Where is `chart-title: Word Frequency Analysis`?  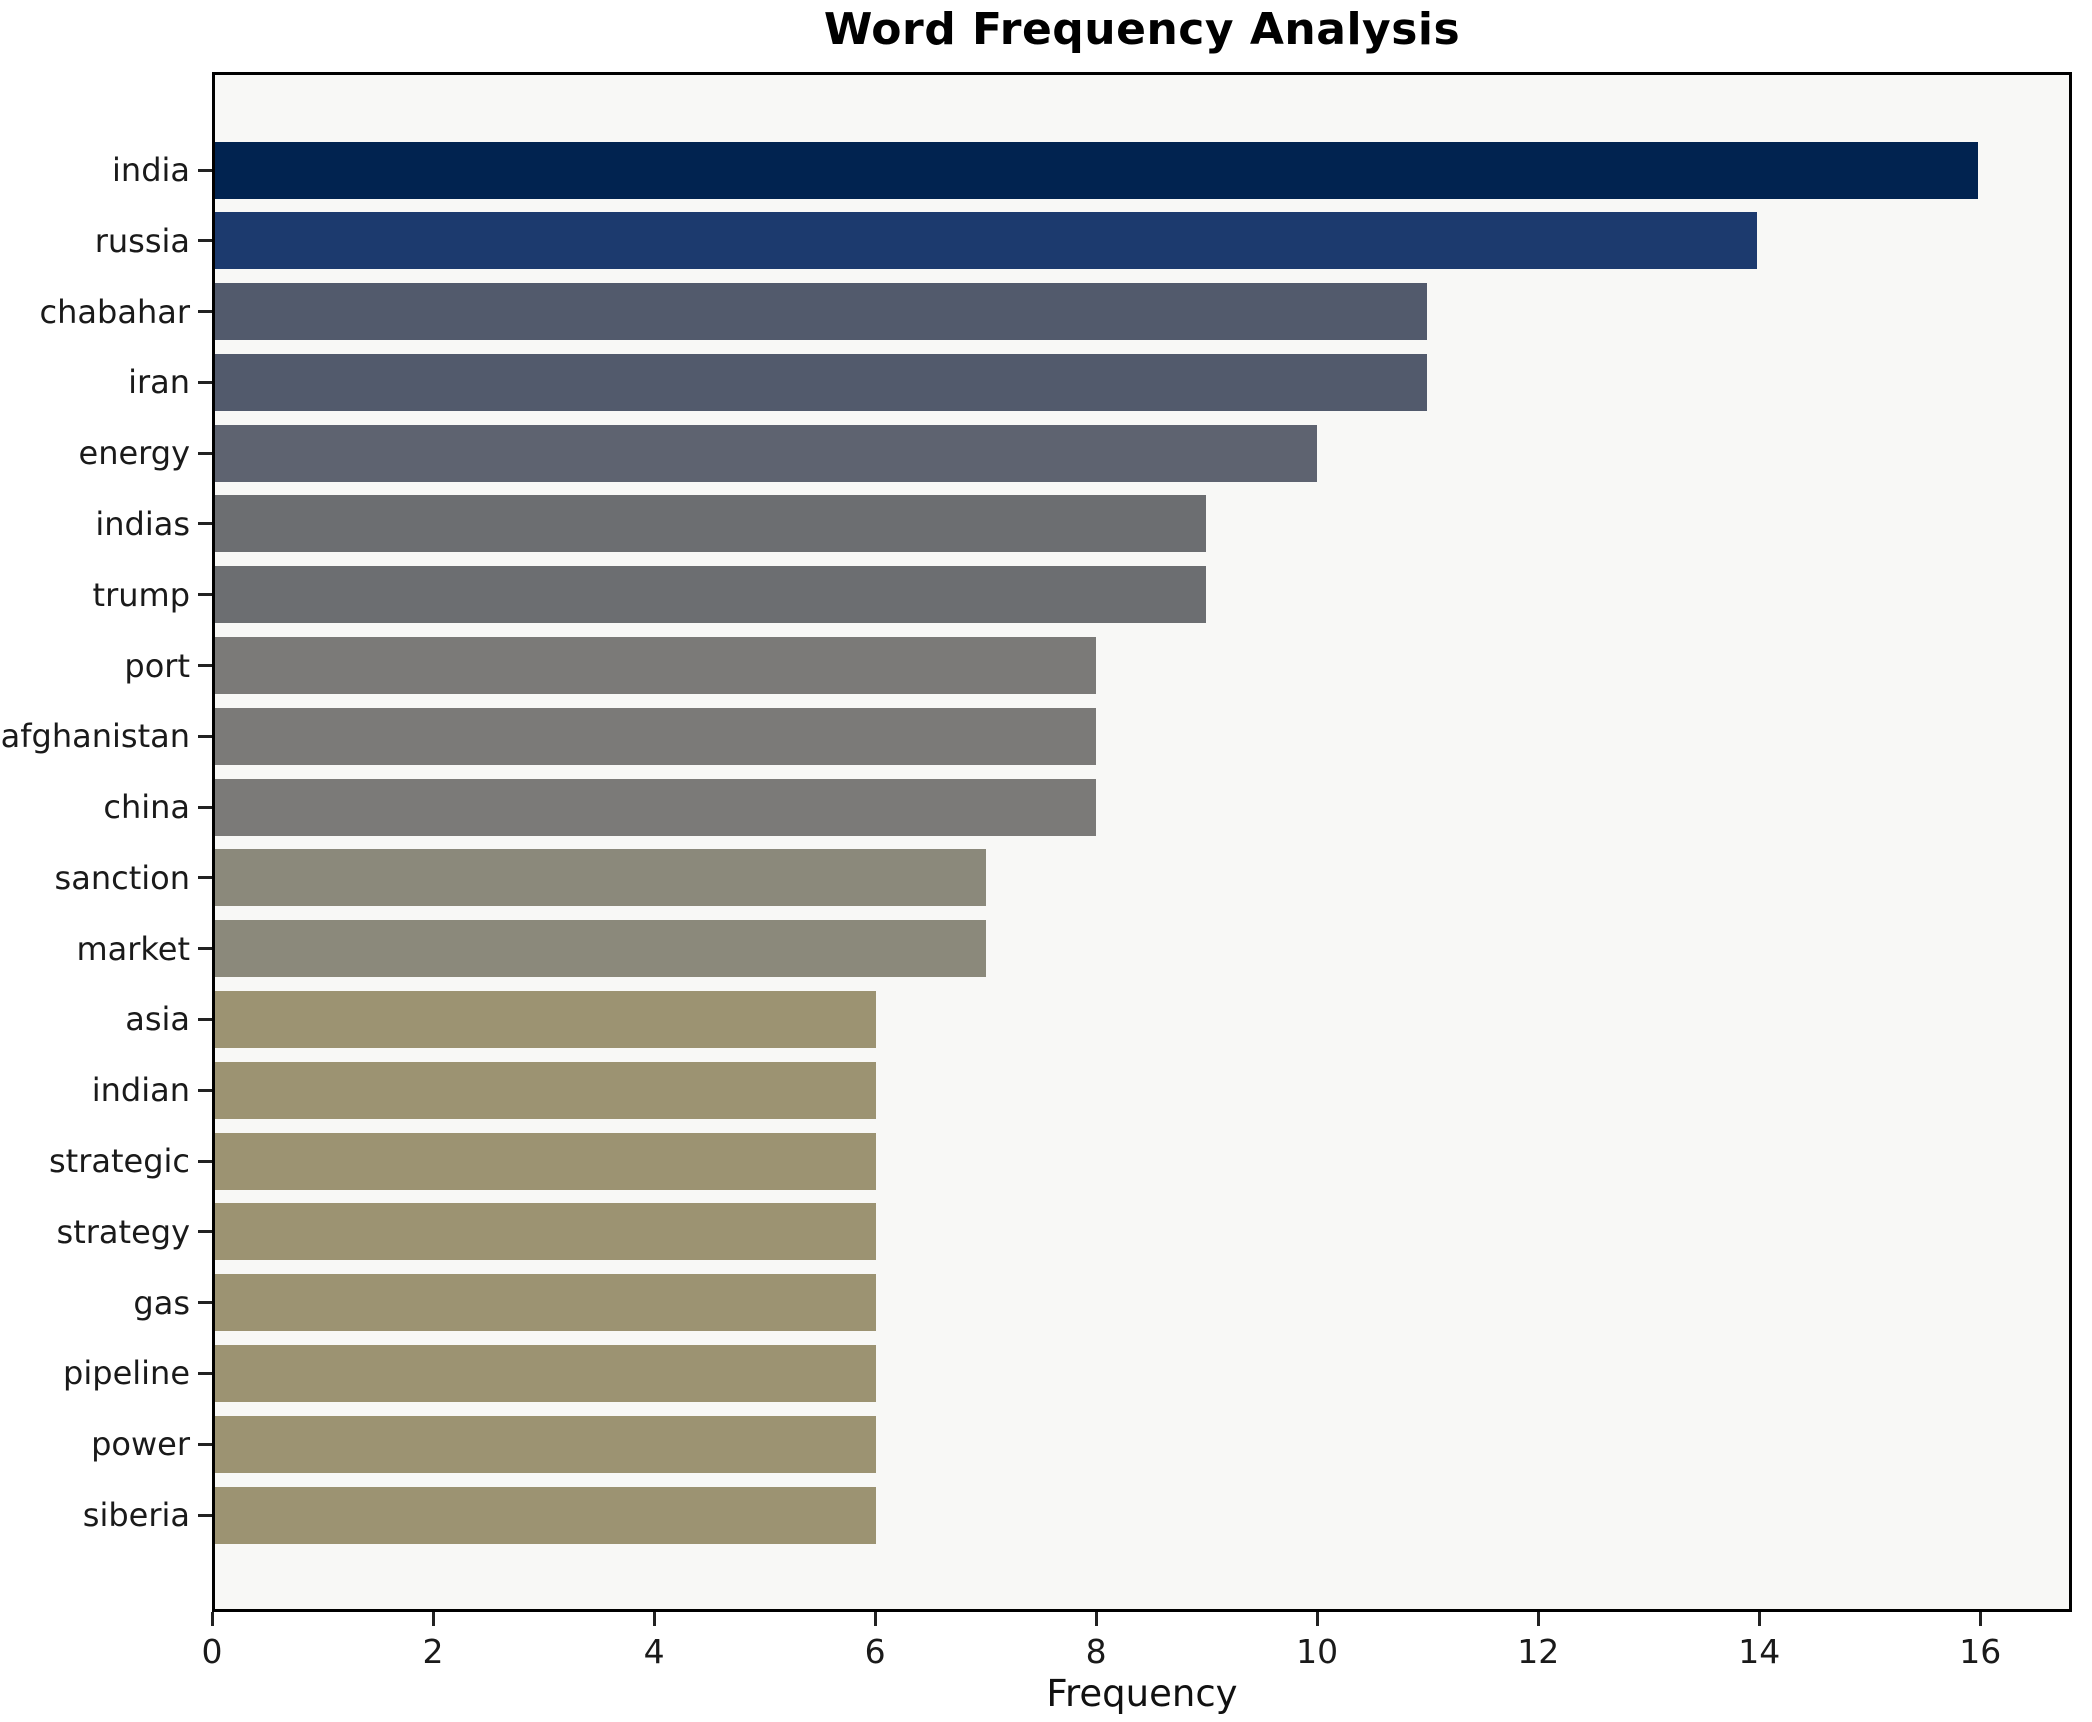
chart-title: Word Frequency Analysis is located at coordinates (1142, 29).